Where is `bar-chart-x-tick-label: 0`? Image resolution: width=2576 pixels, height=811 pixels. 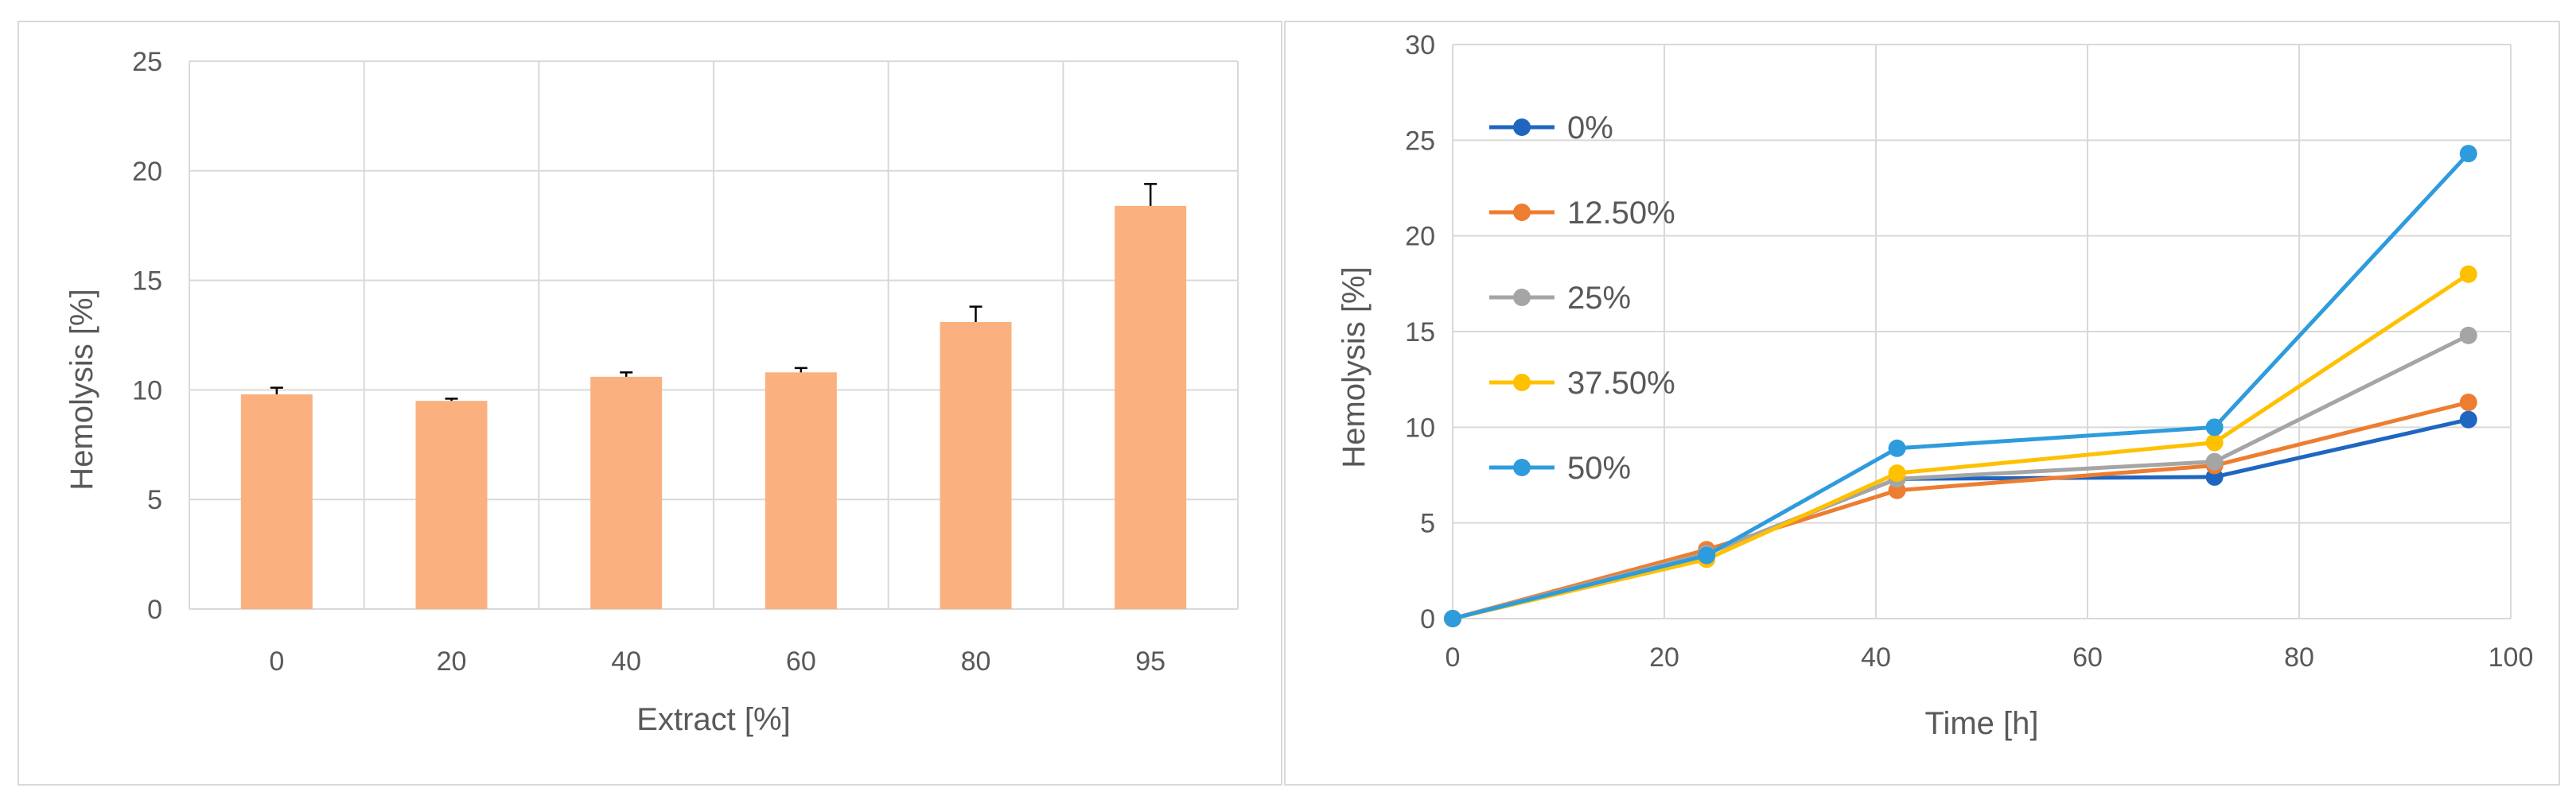 bar-chart-x-tick-label: 0 is located at coordinates (276, 661).